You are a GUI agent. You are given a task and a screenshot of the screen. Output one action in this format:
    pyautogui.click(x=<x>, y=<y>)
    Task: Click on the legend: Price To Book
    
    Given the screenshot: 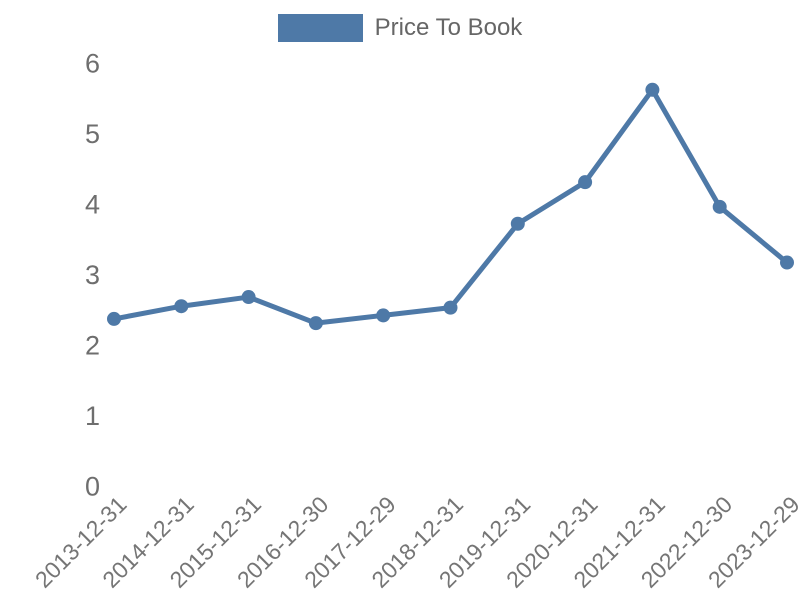 What is the action you would take?
    pyautogui.click(x=400, y=28)
    